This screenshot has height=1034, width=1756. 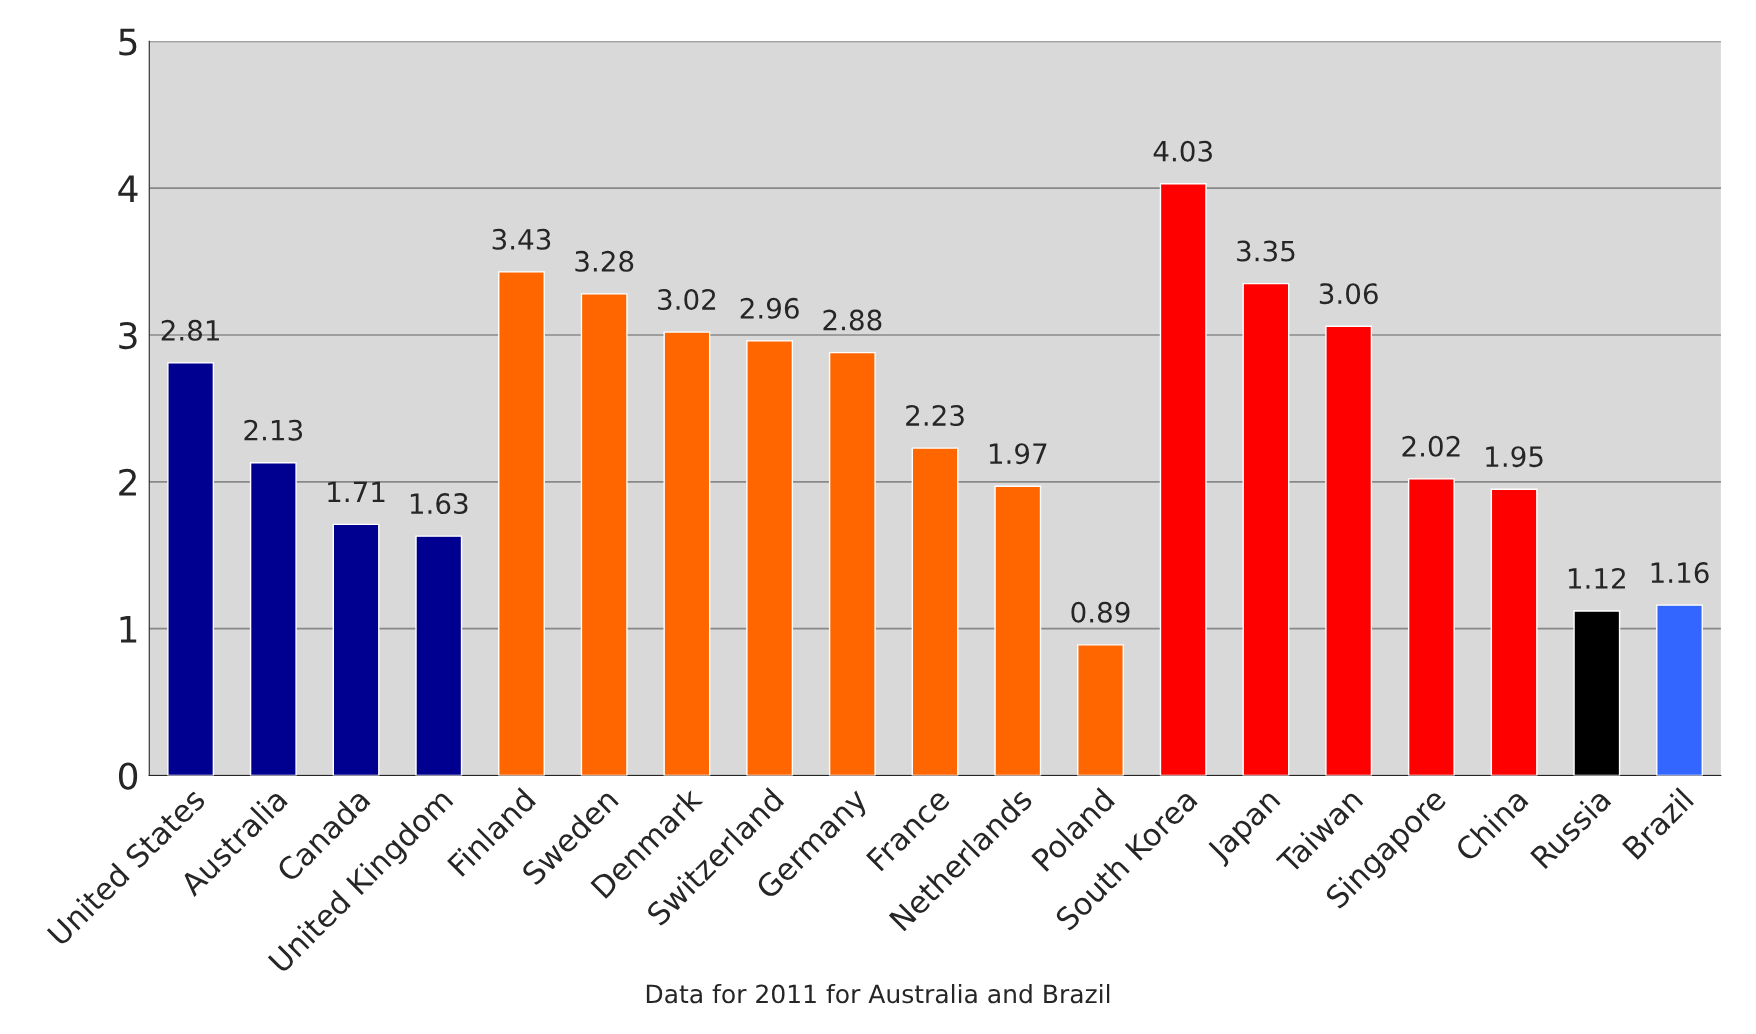 What do you see at coordinates (1100, 612) in the screenshot?
I see `data-label: 0.89` at bounding box center [1100, 612].